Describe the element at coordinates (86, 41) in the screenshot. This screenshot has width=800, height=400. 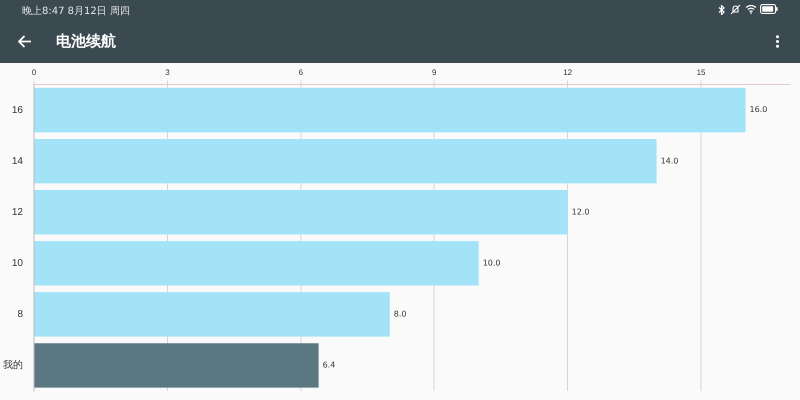
I see `chart-title: 电池续航` at that location.